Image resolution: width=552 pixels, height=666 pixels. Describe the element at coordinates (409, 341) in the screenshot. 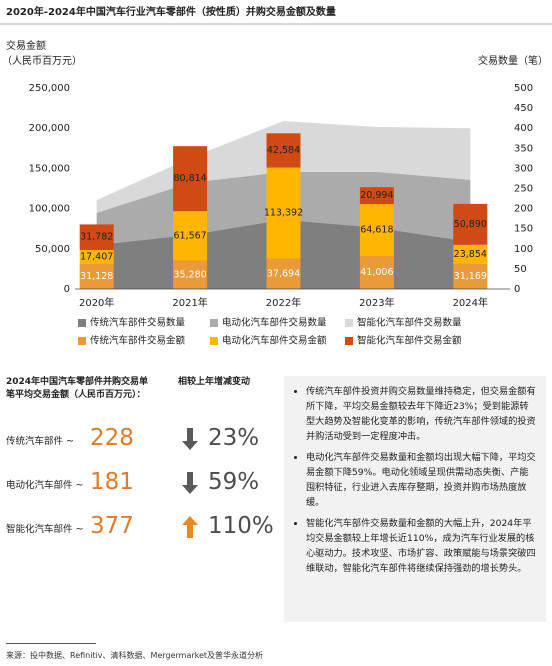

I see `legend-label: 智能化汽车部件交易金额` at that location.